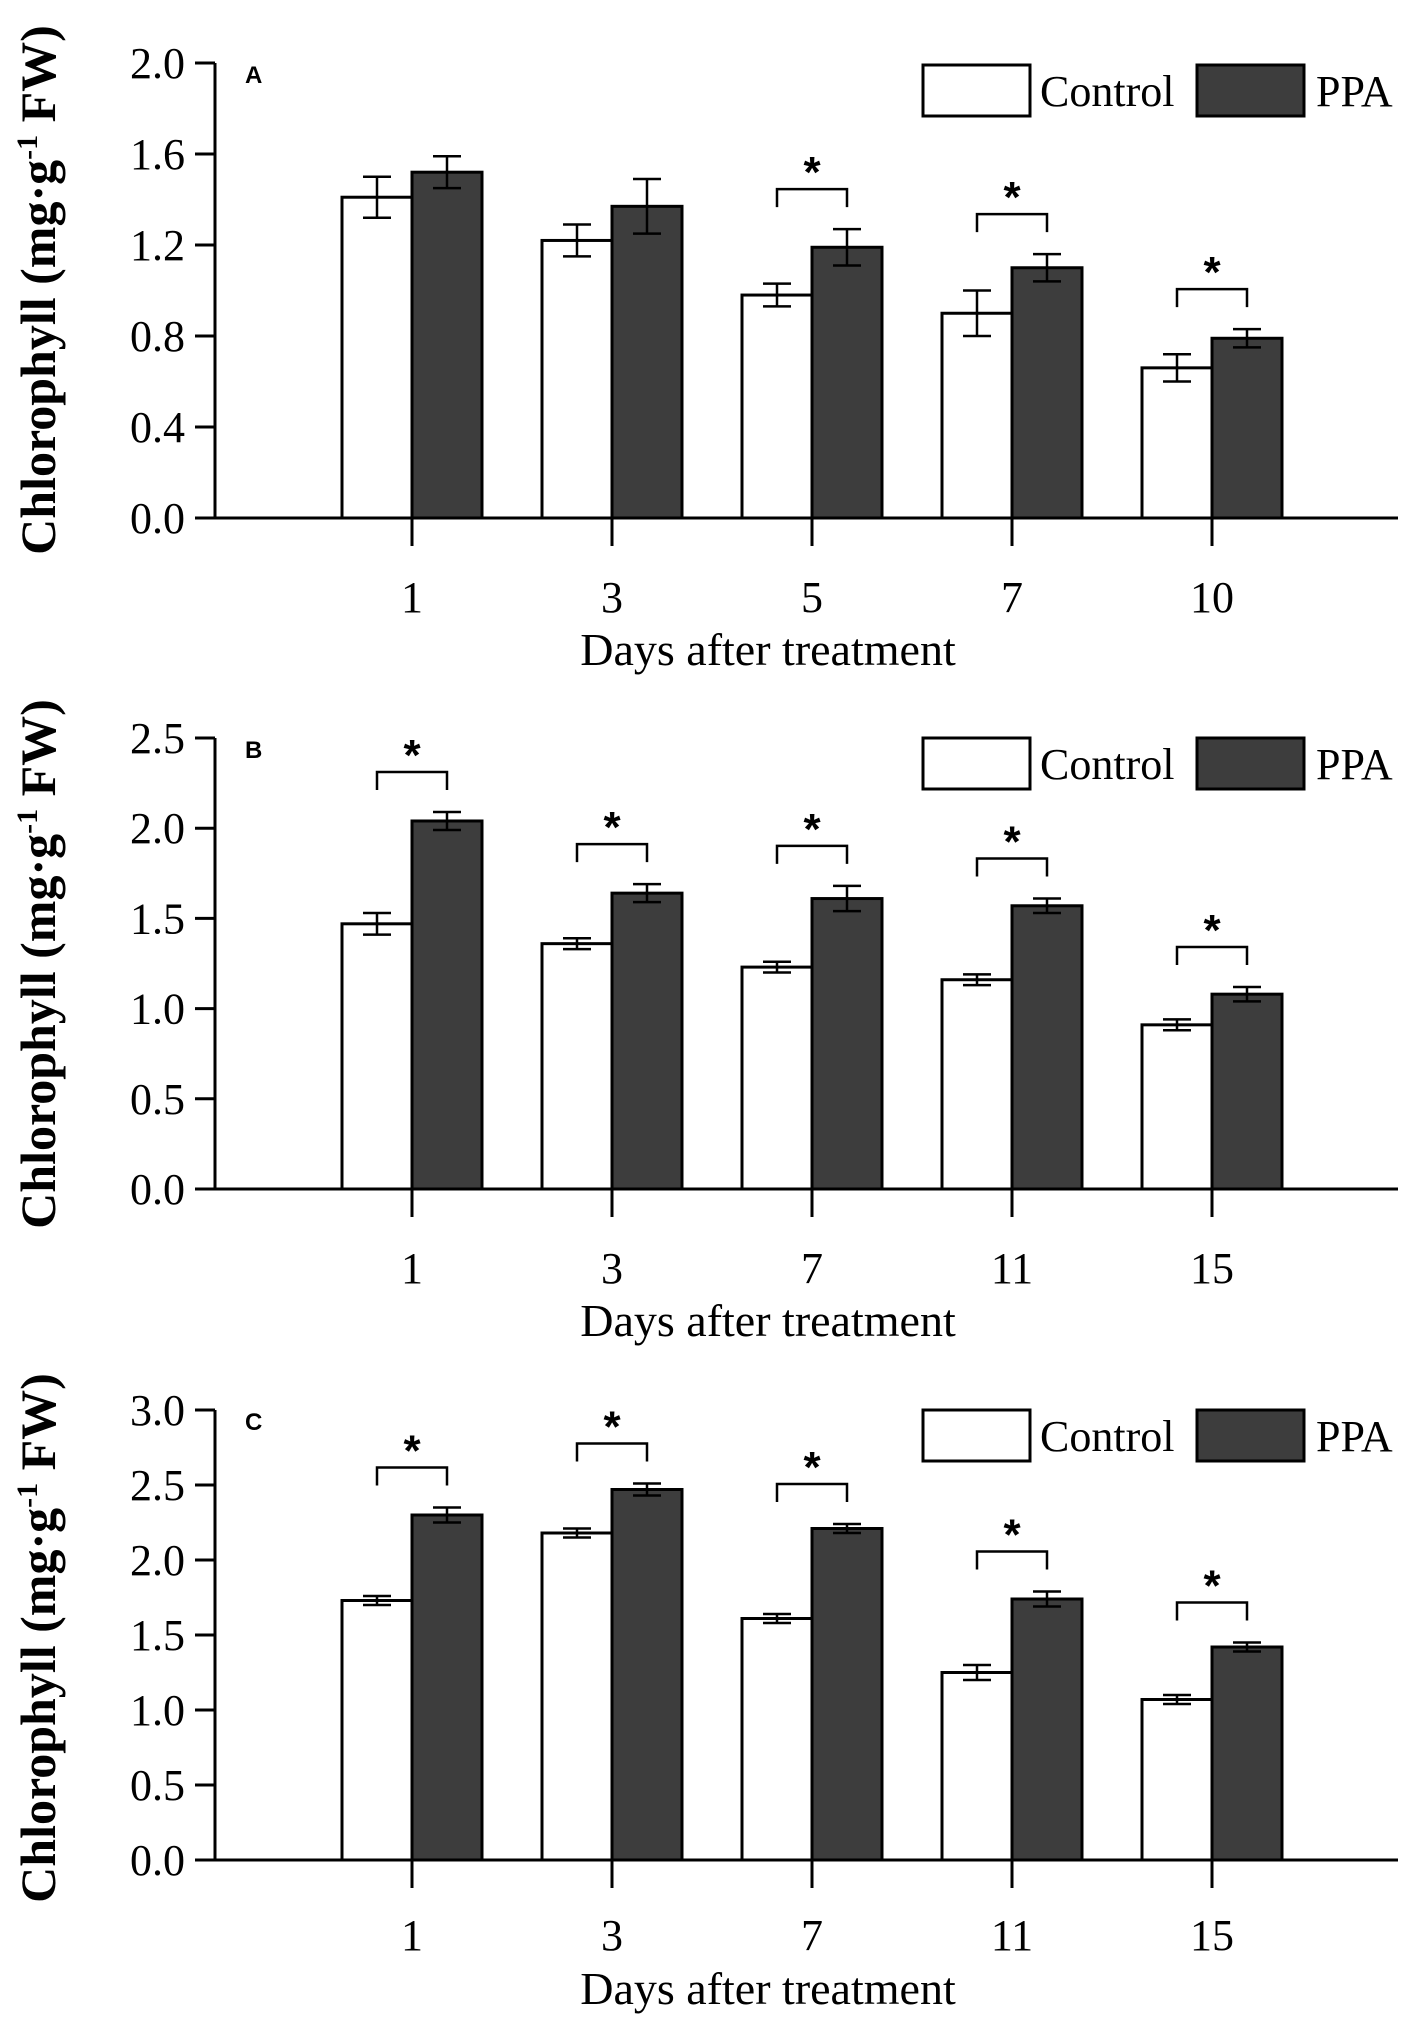 The height and width of the screenshot is (2021, 1417). What do you see at coordinates (157, 828) in the screenshot?
I see `y-tick-label: 2.0` at bounding box center [157, 828].